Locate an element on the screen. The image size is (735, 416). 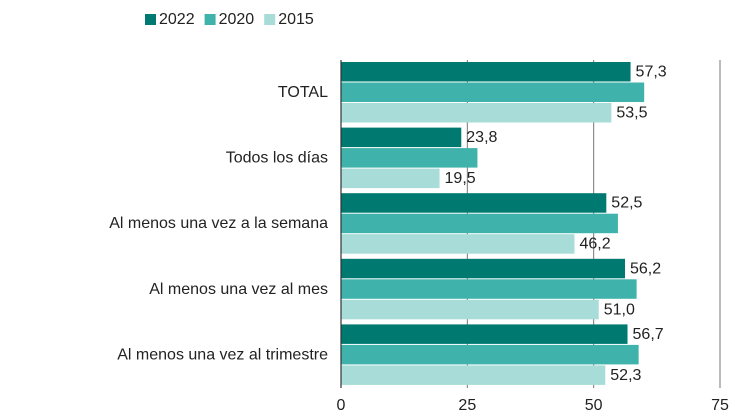
value-label: 23,8 is located at coordinates (481, 137).